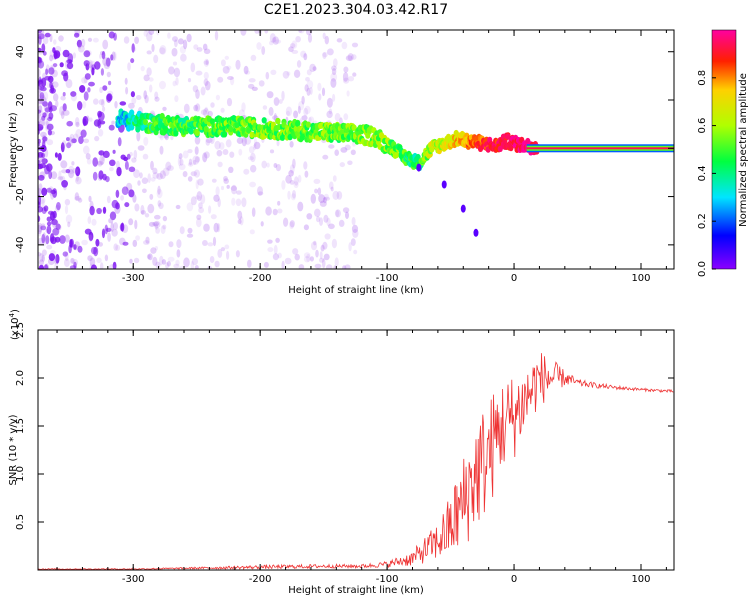 The height and width of the screenshot is (600, 750). Describe the element at coordinates (724, 149) in the screenshot. I see `colorbar-gradient` at that location.